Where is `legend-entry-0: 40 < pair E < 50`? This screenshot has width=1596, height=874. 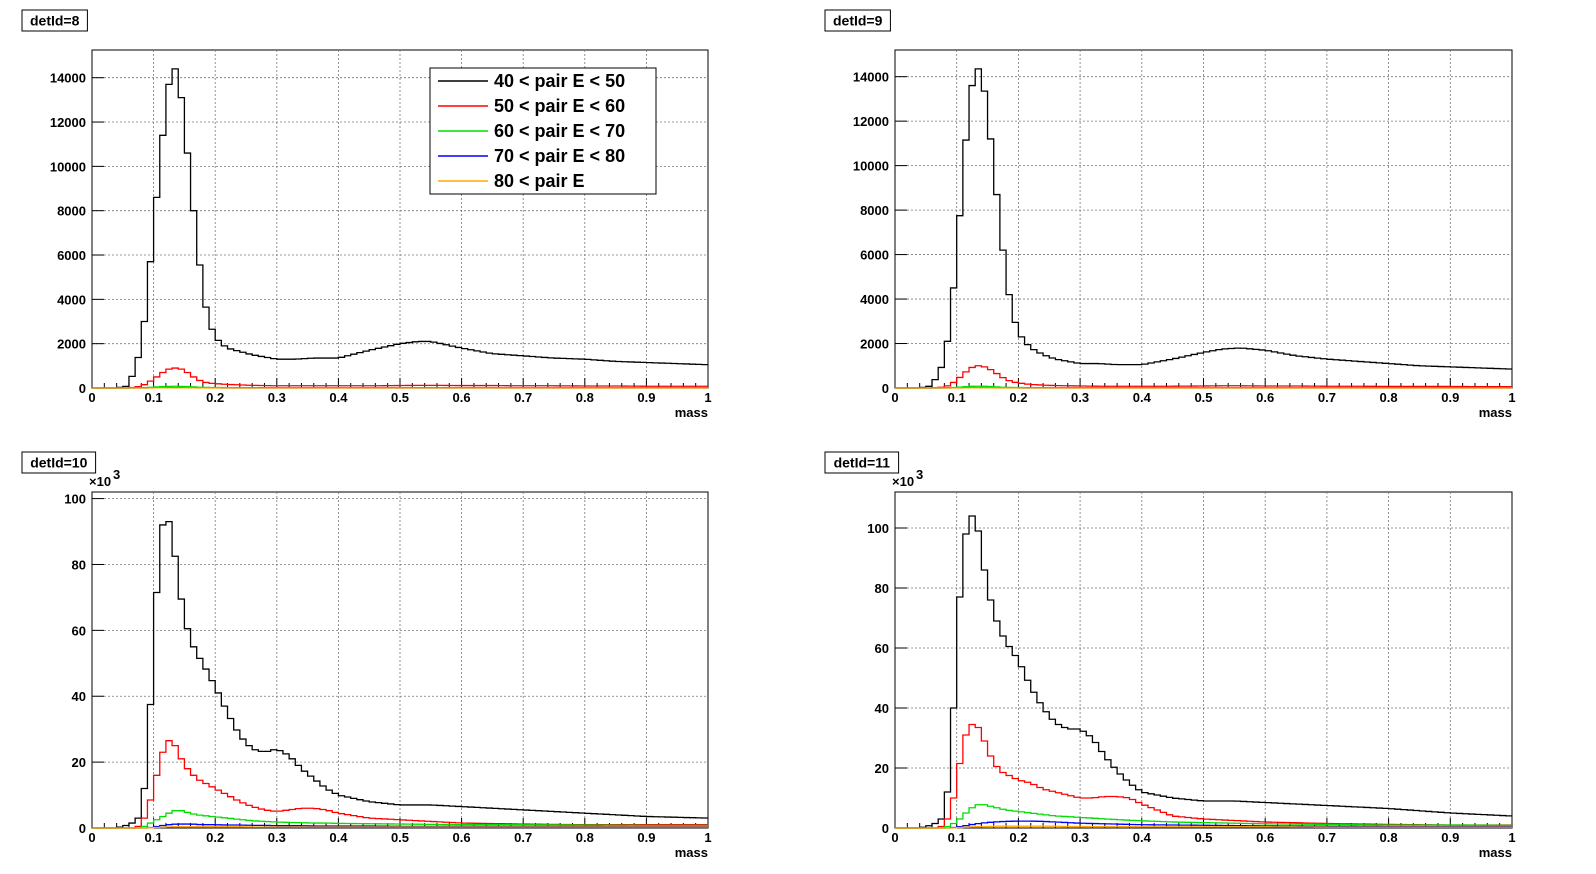
legend-entry-0: 40 < pair E < 50 is located at coordinates (559, 81).